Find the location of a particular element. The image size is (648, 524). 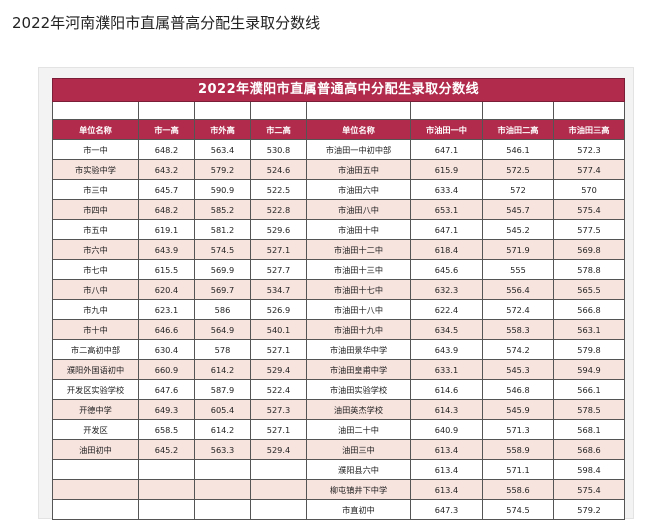

score-cell: 614.6 is located at coordinates (446, 389).